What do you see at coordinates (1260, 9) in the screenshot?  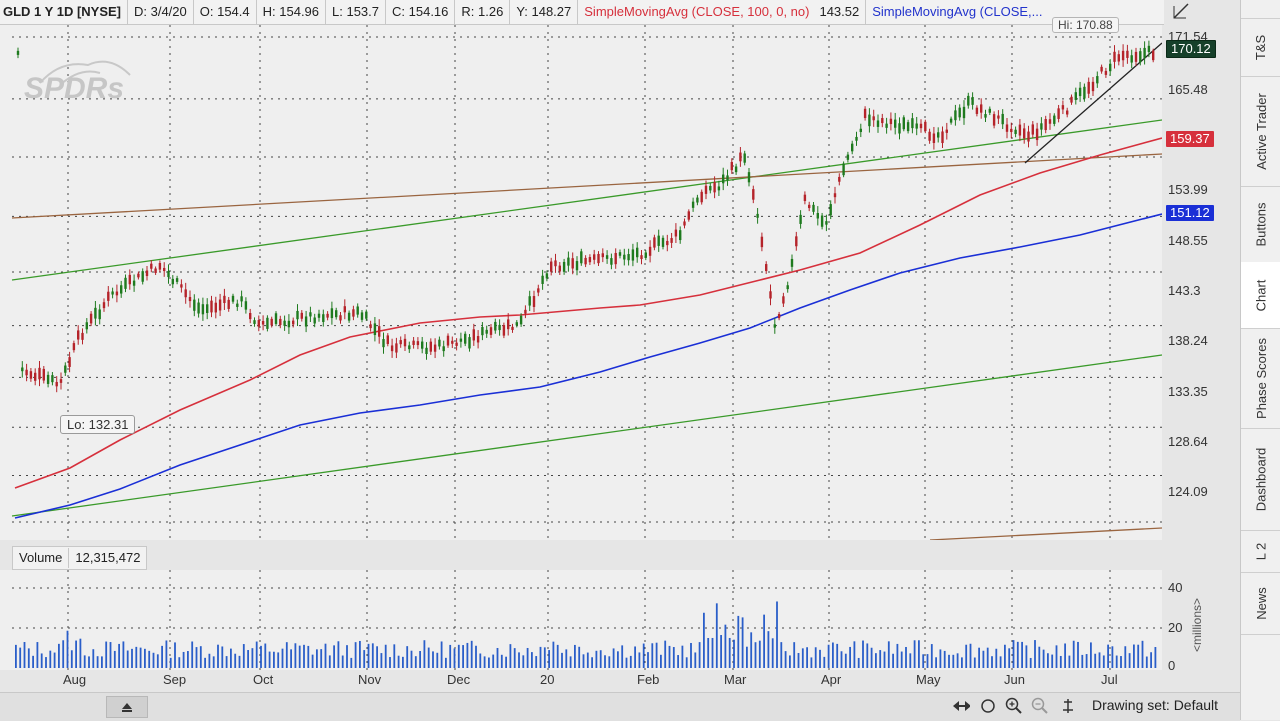 I see `tab-top` at bounding box center [1260, 9].